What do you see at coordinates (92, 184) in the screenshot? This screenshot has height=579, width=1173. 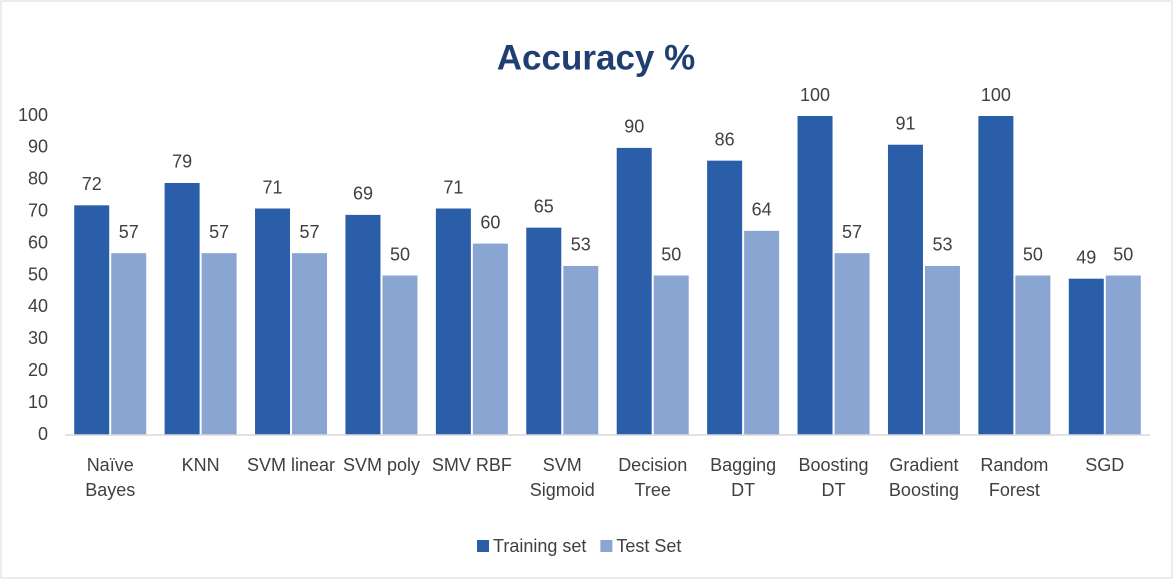 I see `data-label: 72` at bounding box center [92, 184].